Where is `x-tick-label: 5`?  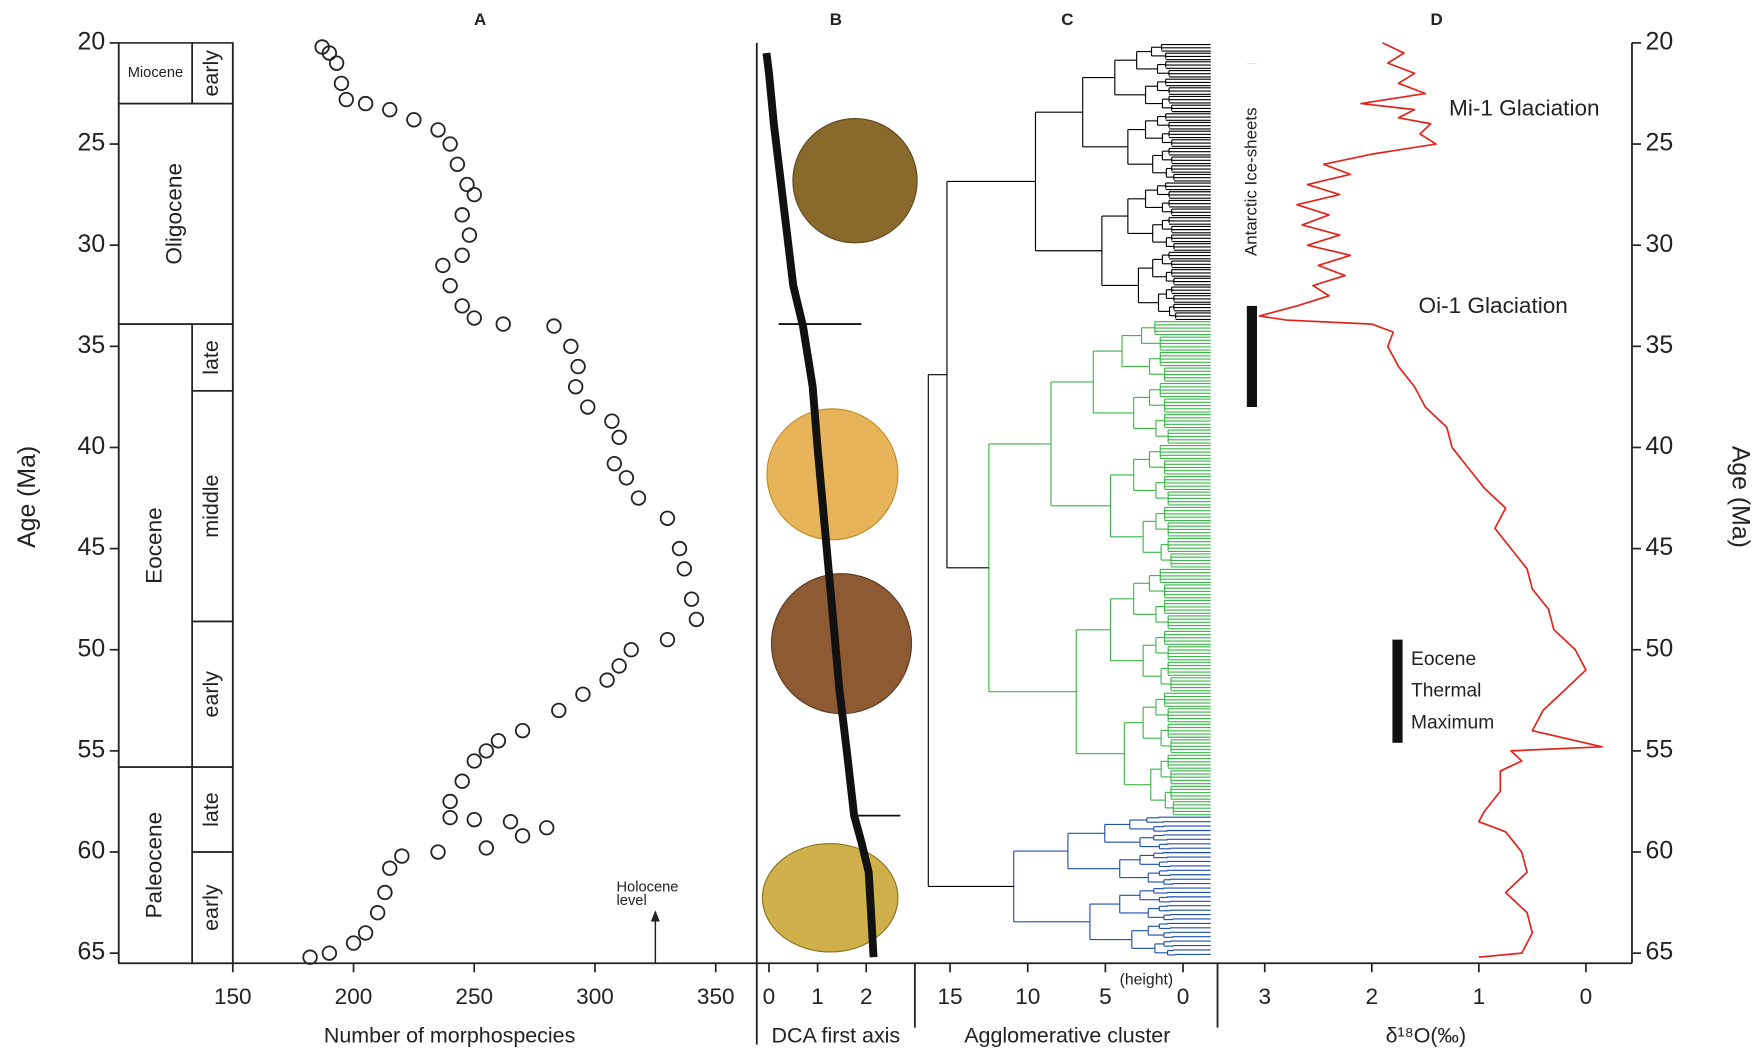 x-tick-label: 5 is located at coordinates (1105, 996).